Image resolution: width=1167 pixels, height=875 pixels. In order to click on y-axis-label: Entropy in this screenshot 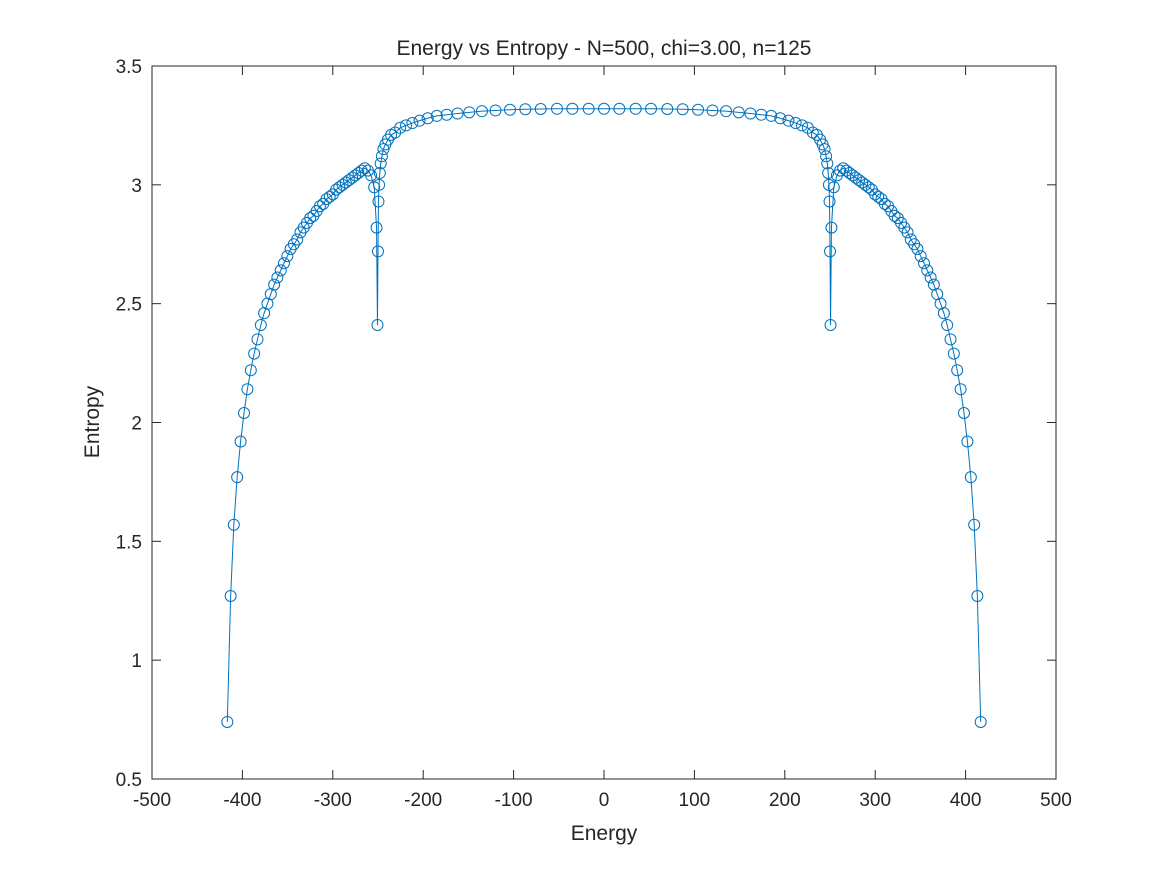, I will do `click(92, 421)`.